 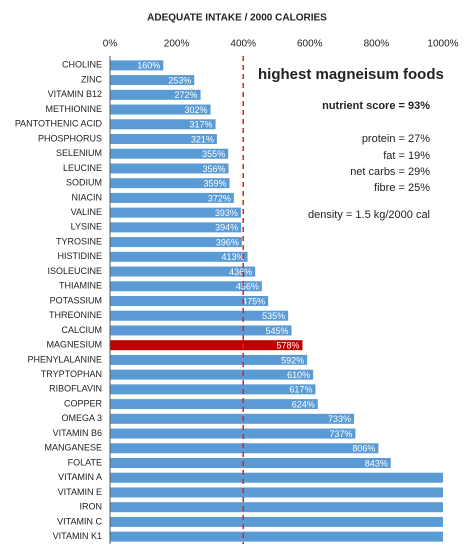 I want to click on annotation: nutrient score = 93%, so click(x=376, y=106).